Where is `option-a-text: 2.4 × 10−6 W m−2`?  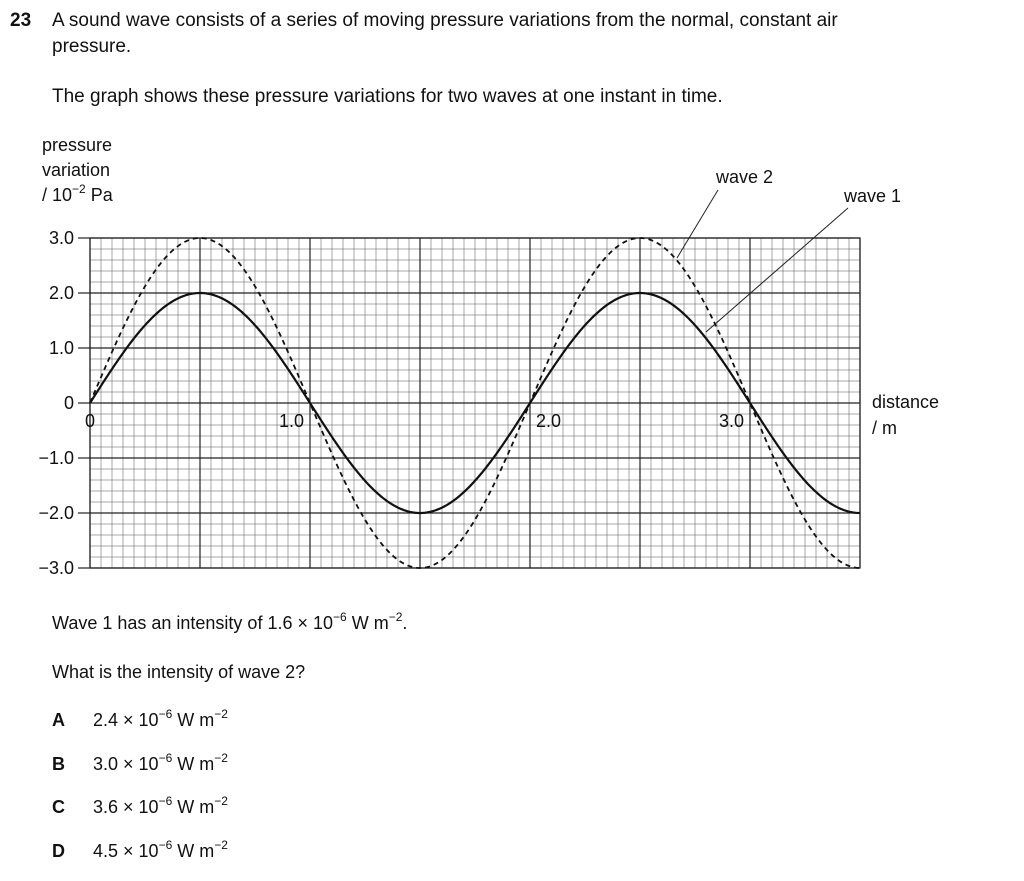
option-a-text: 2.4 × 10−6 W m−2 is located at coordinates (160, 718).